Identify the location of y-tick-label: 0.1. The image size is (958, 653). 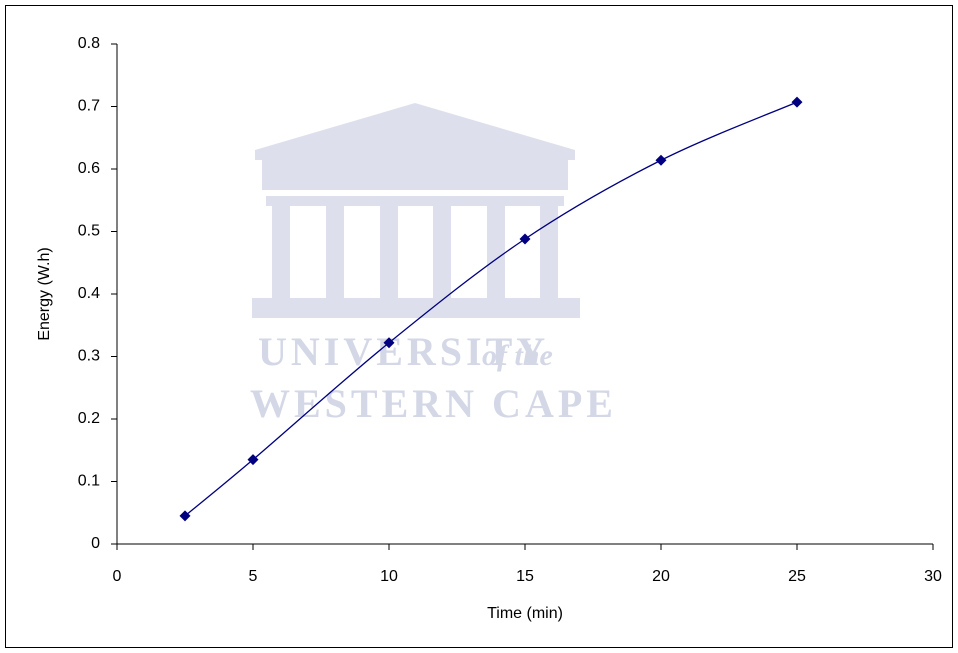
(89, 481).